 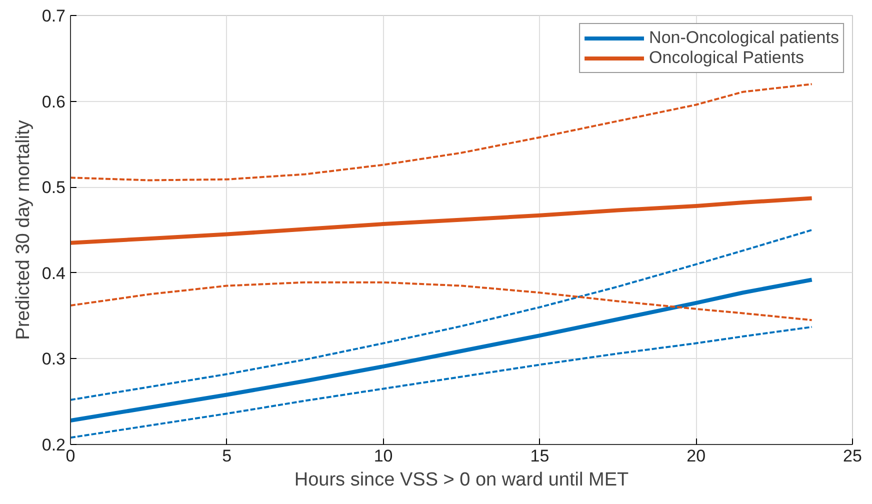 I want to click on y-tick-label: 0.3, so click(x=54, y=359).